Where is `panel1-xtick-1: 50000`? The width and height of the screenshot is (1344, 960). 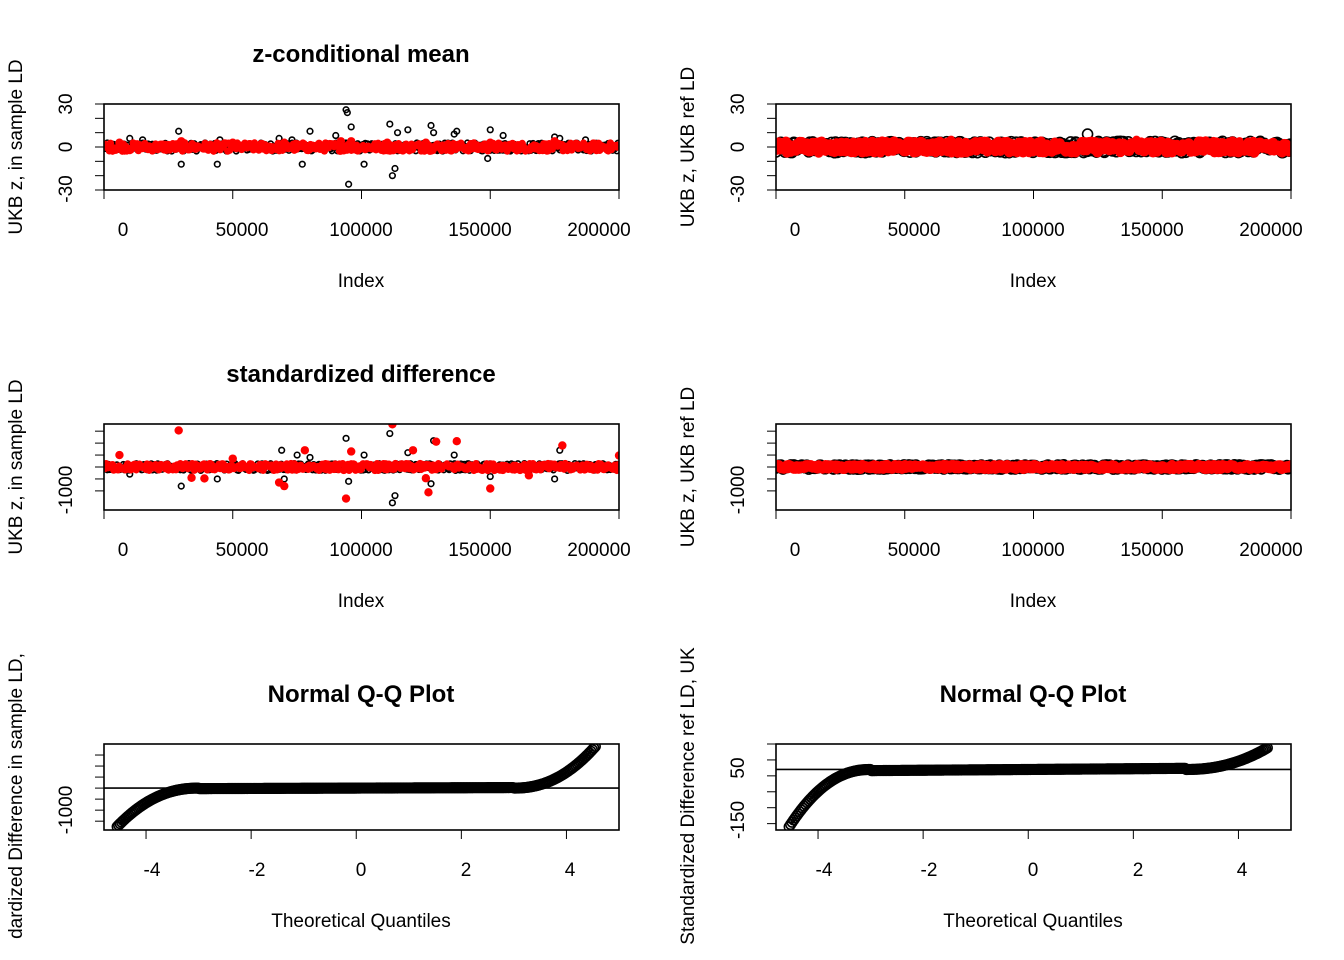 panel1-xtick-1: 50000 is located at coordinates (242, 230).